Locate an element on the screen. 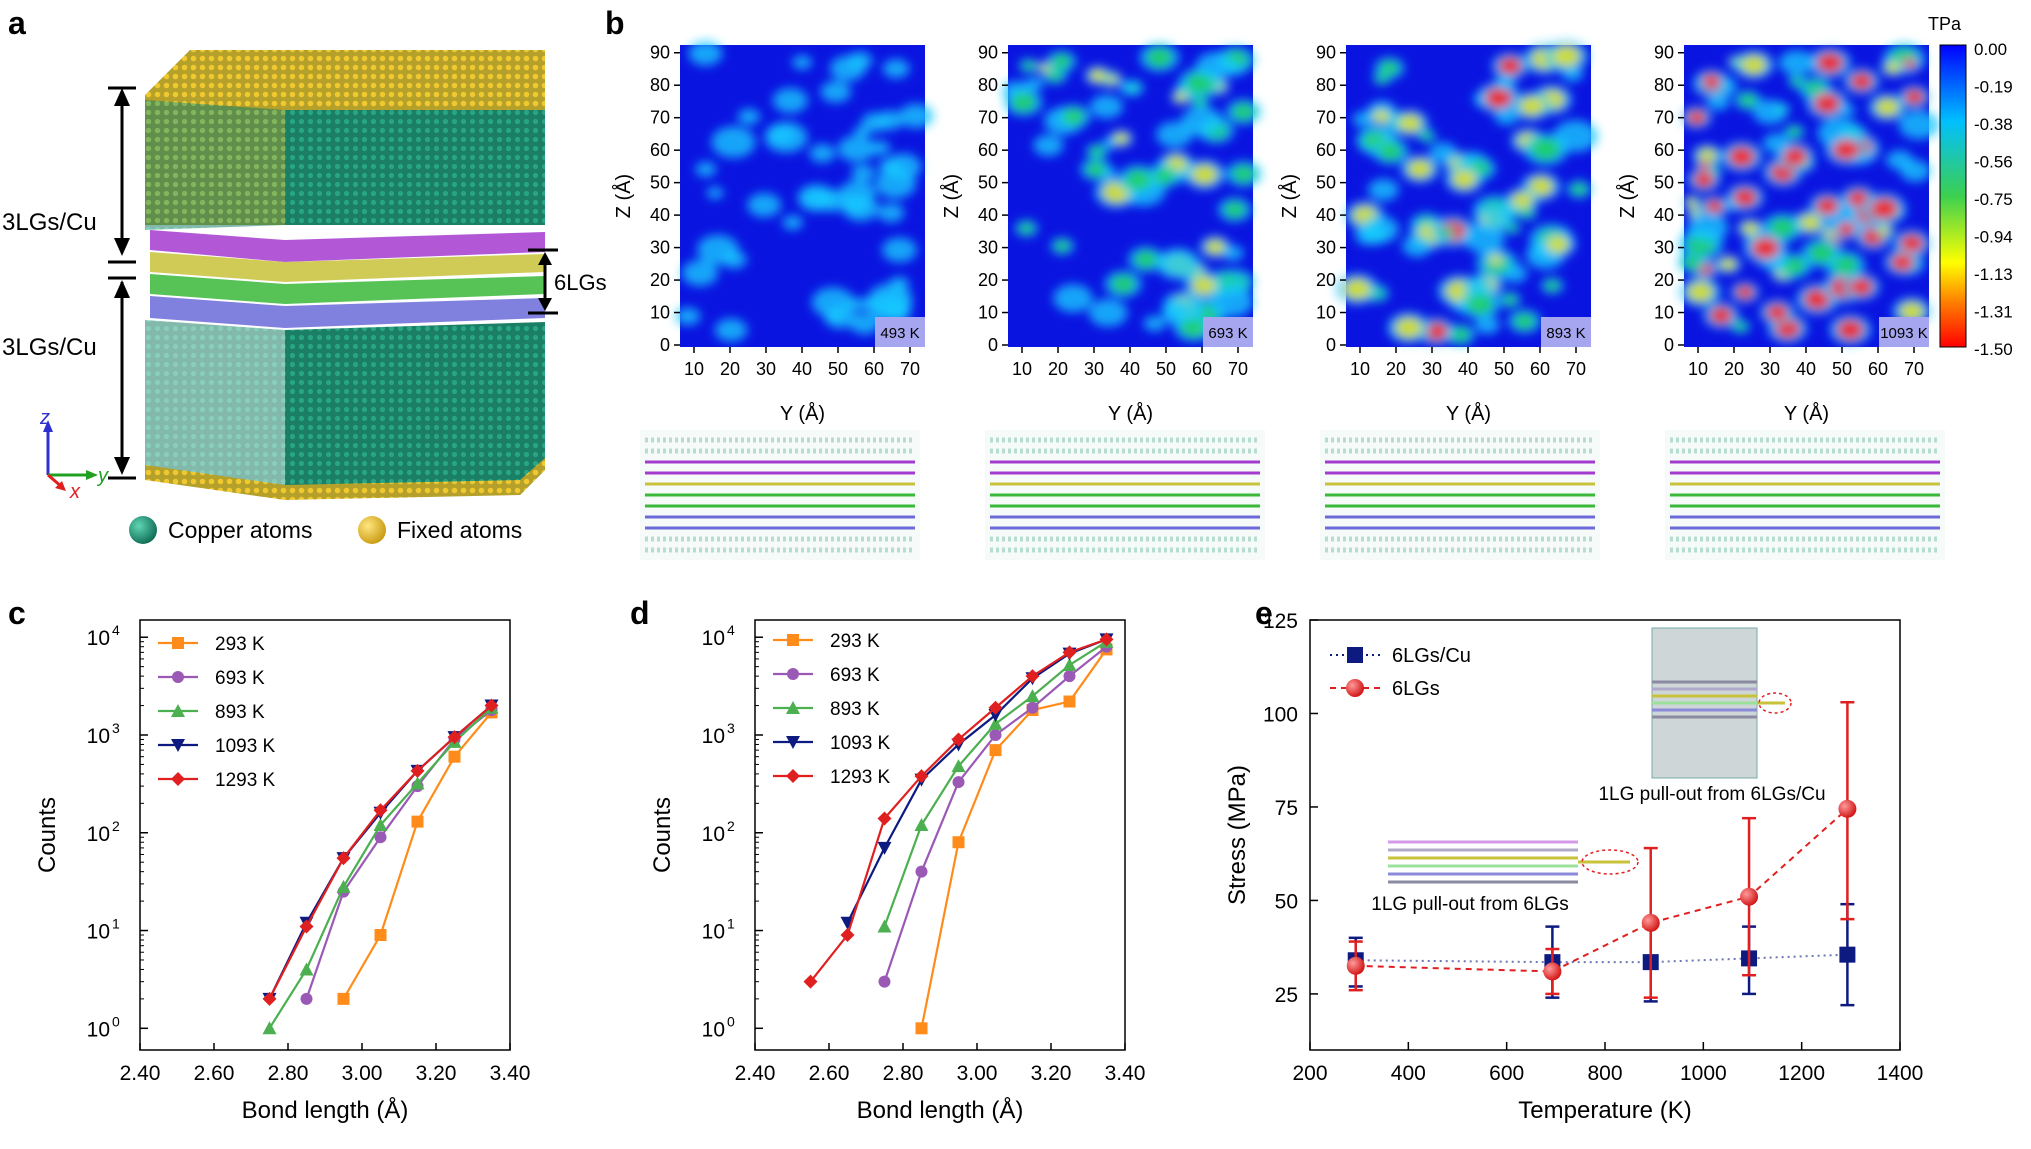 The image size is (2031, 1149). x-tick-label: 2.60 is located at coordinates (214, 1073).